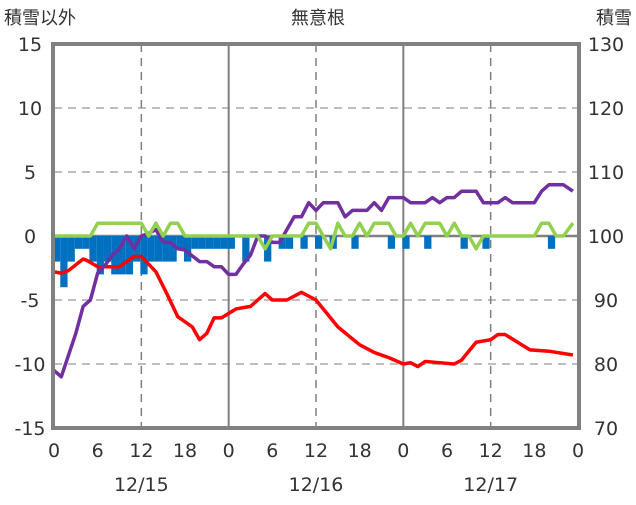 This screenshot has height=505, width=636. I want to click on left-tick-label: 10, so click(30, 109).